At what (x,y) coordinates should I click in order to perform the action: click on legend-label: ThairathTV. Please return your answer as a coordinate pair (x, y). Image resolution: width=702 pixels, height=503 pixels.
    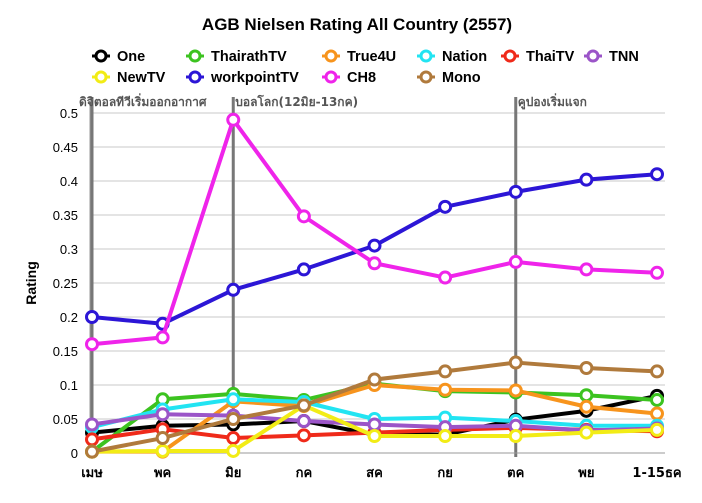
    Looking at the image, I should click on (249, 57).